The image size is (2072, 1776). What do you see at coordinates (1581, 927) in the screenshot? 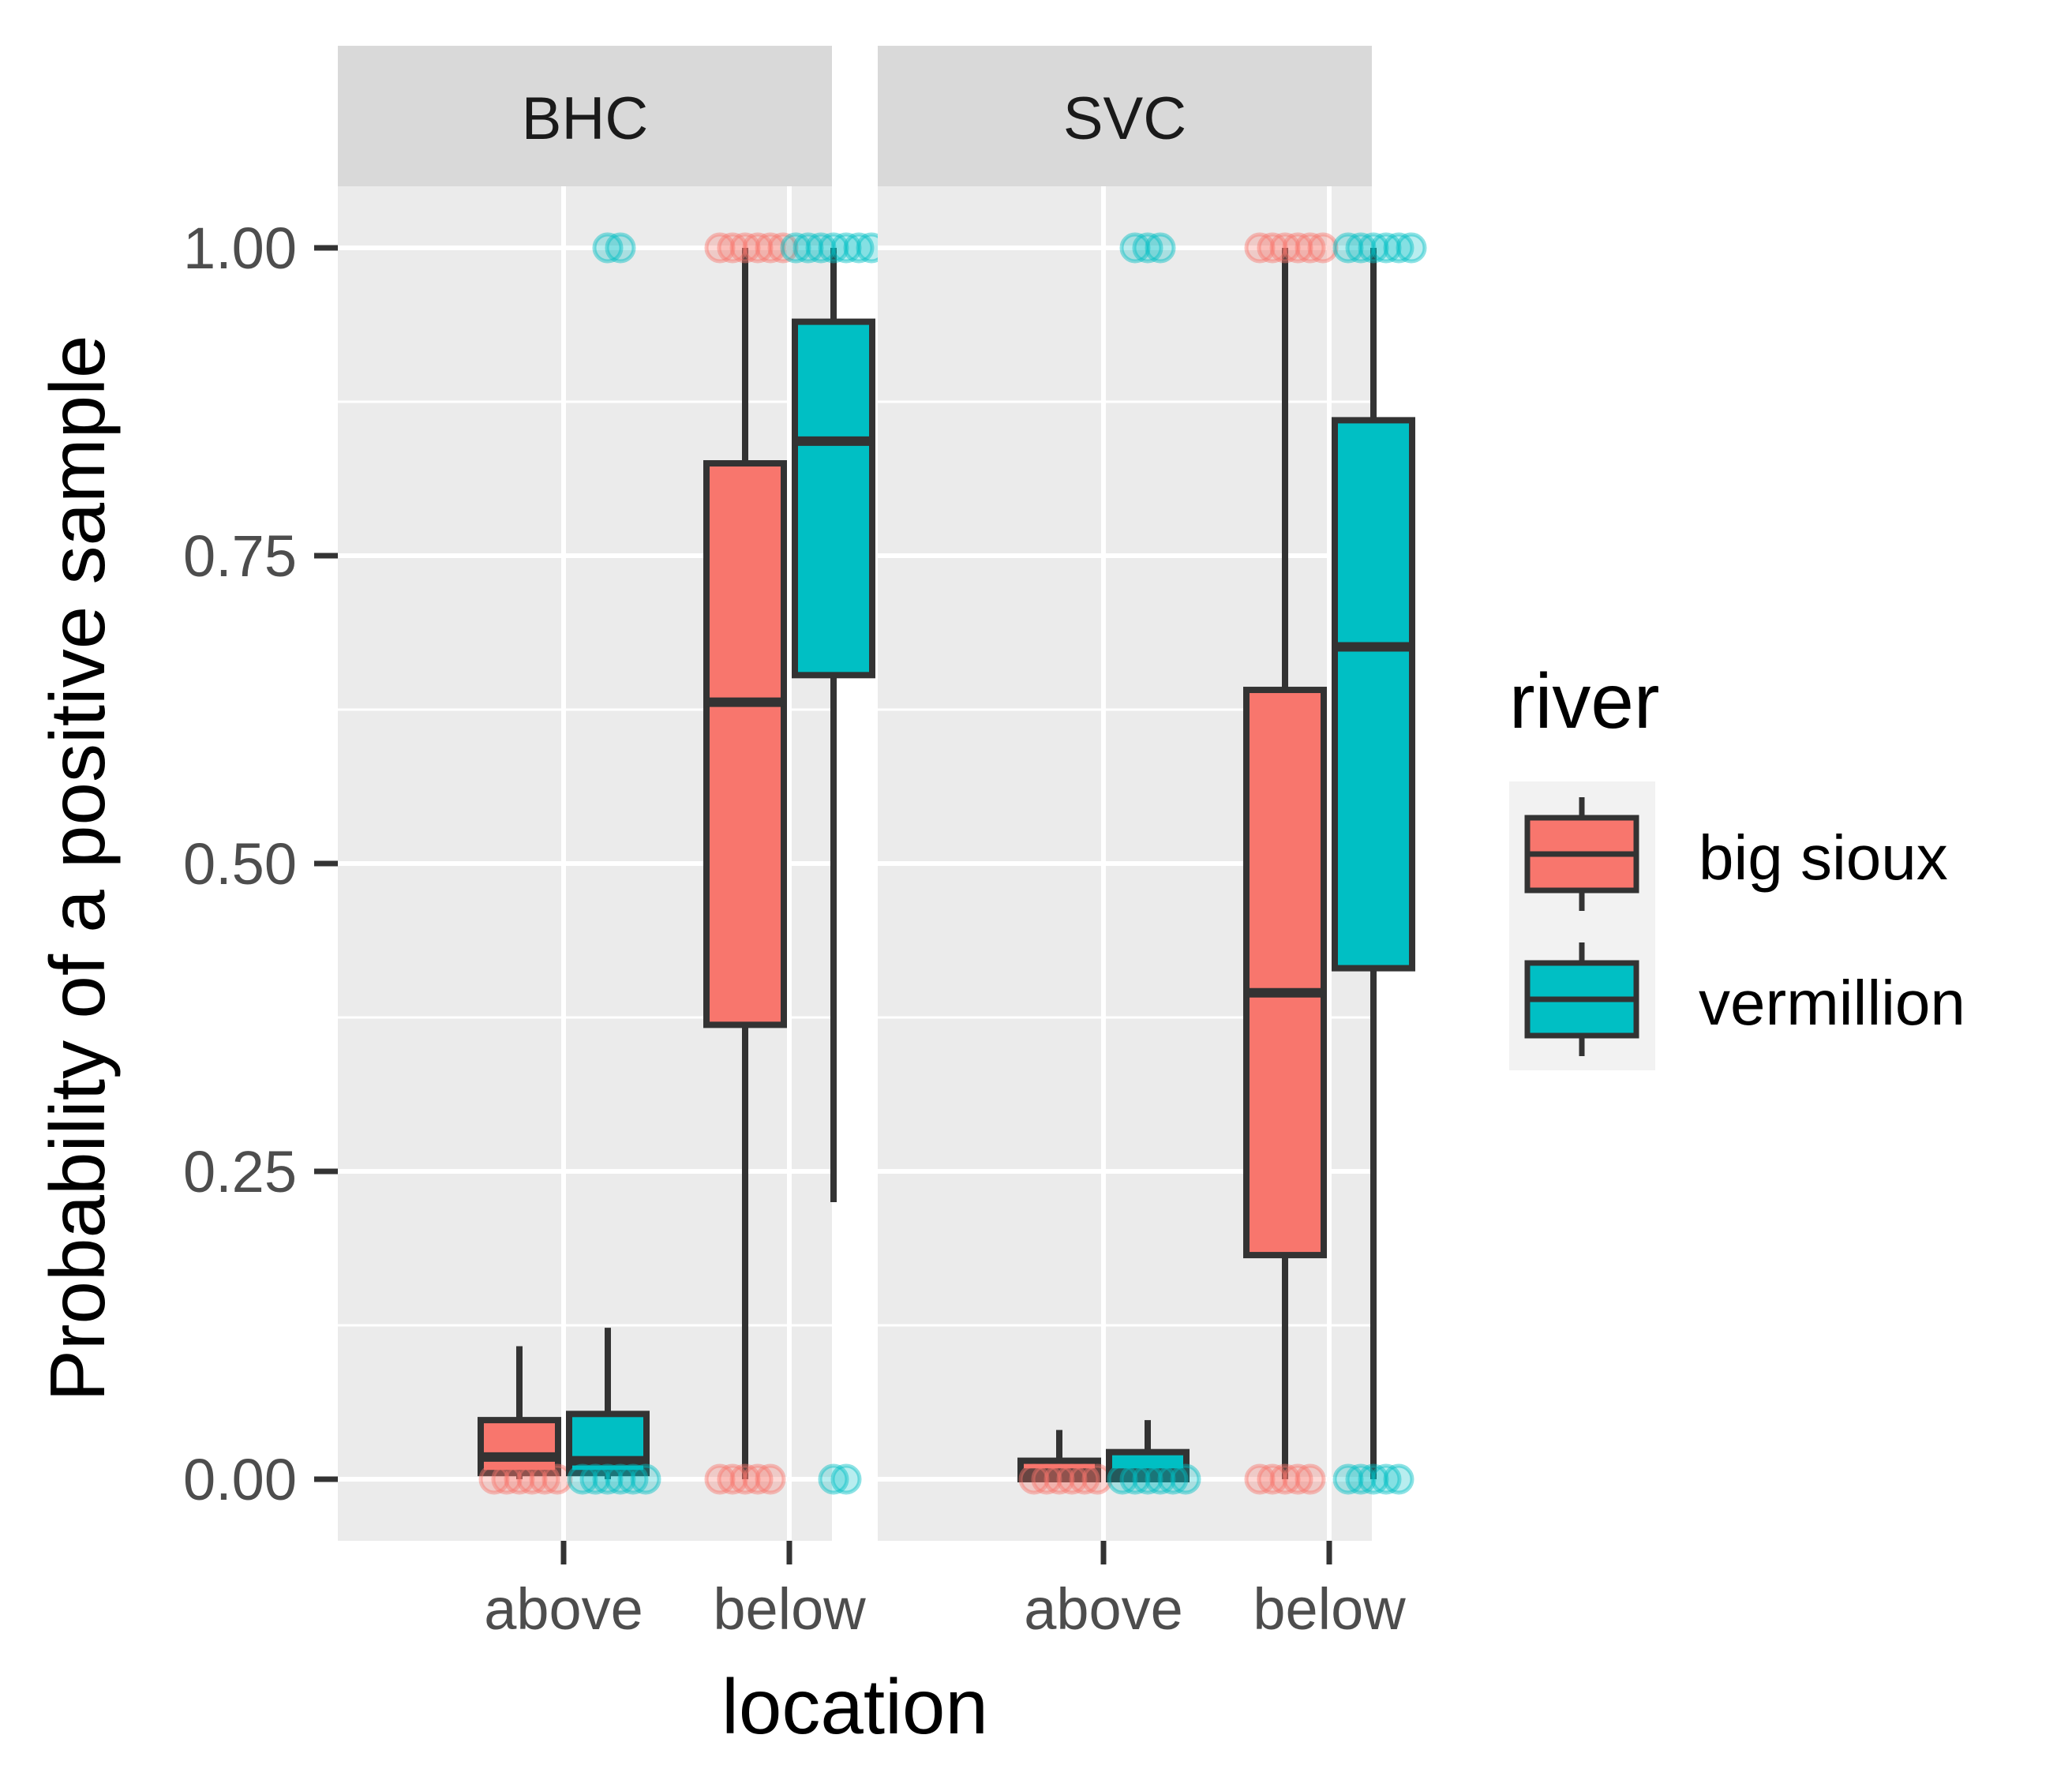
I see `legend-keys` at bounding box center [1581, 927].